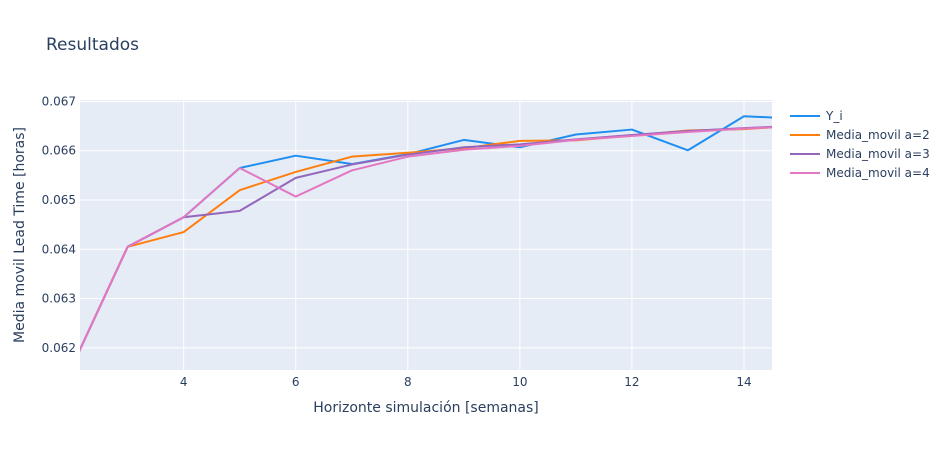 The height and width of the screenshot is (450, 937). I want to click on y-tick-label: 0.065, so click(59, 200).